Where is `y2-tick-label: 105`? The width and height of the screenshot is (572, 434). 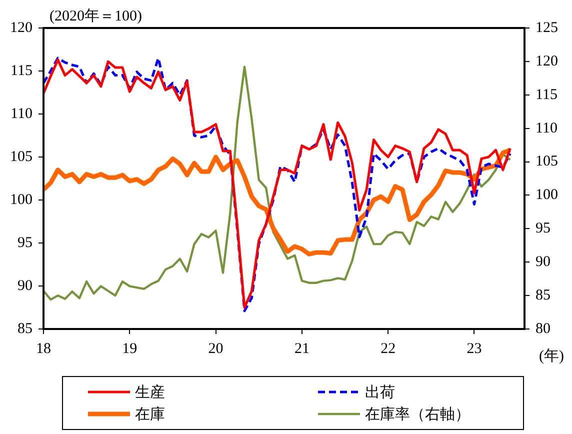 y2-tick-label: 105 is located at coordinates (547, 162).